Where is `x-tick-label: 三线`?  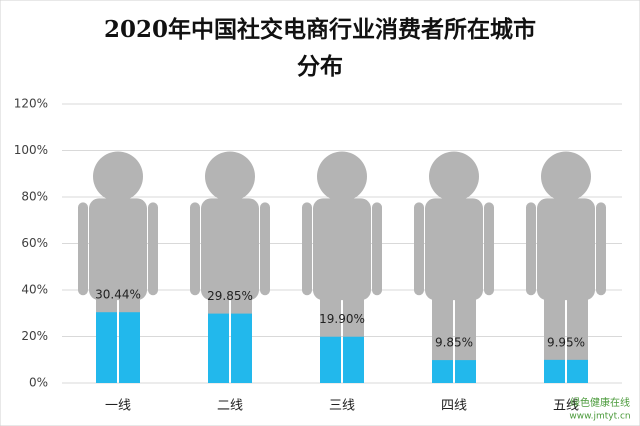 x-tick-label: 三线 is located at coordinates (342, 406).